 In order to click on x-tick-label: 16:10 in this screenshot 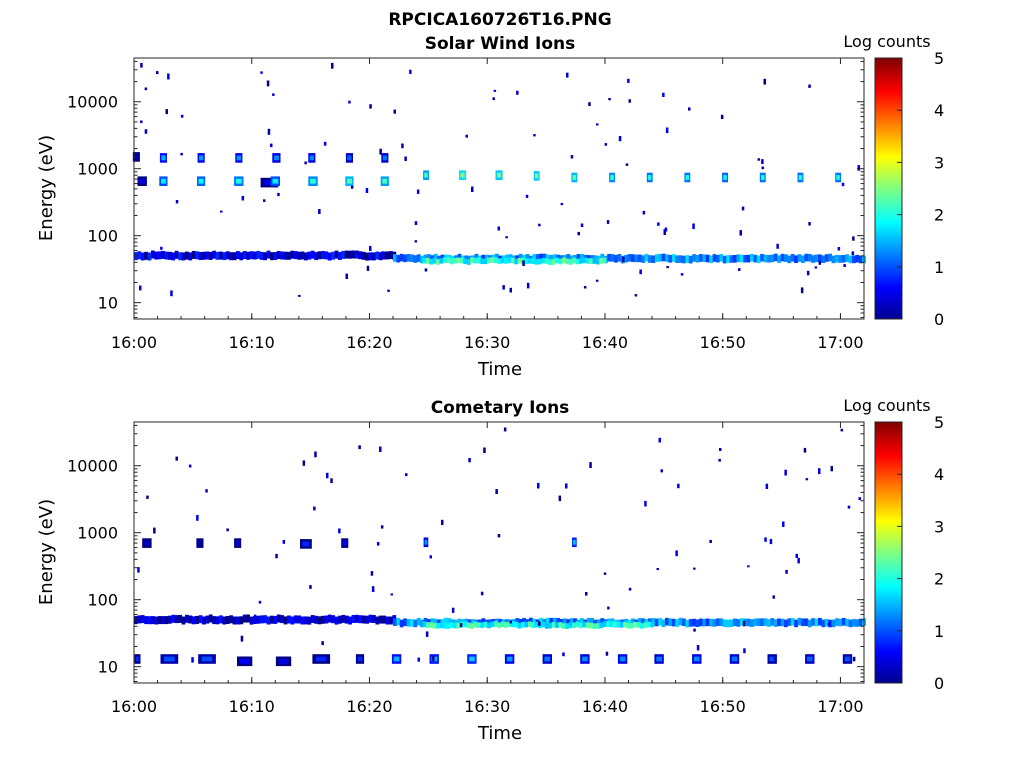, I will do `click(252, 706)`.